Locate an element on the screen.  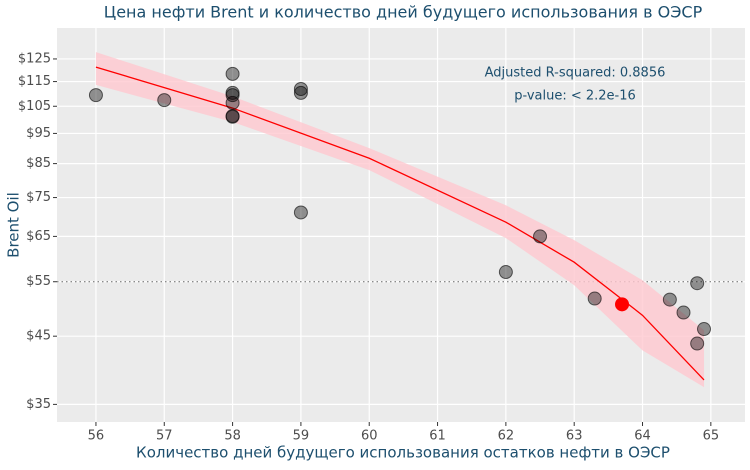
y-tick-label: $35 is located at coordinates (38, 404).